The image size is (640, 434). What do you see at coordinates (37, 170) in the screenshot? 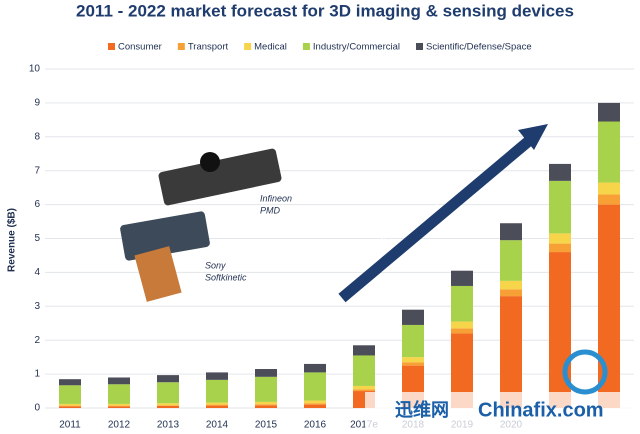
I see `y-tick-label: 7` at bounding box center [37, 170].